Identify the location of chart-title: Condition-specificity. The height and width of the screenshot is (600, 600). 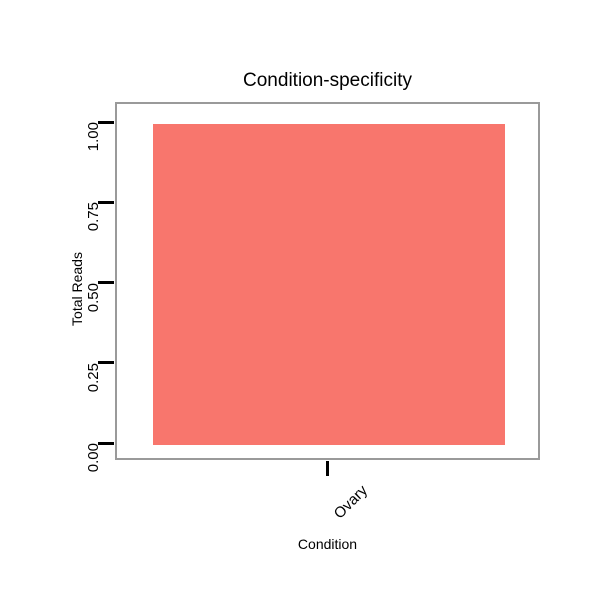
(327, 80).